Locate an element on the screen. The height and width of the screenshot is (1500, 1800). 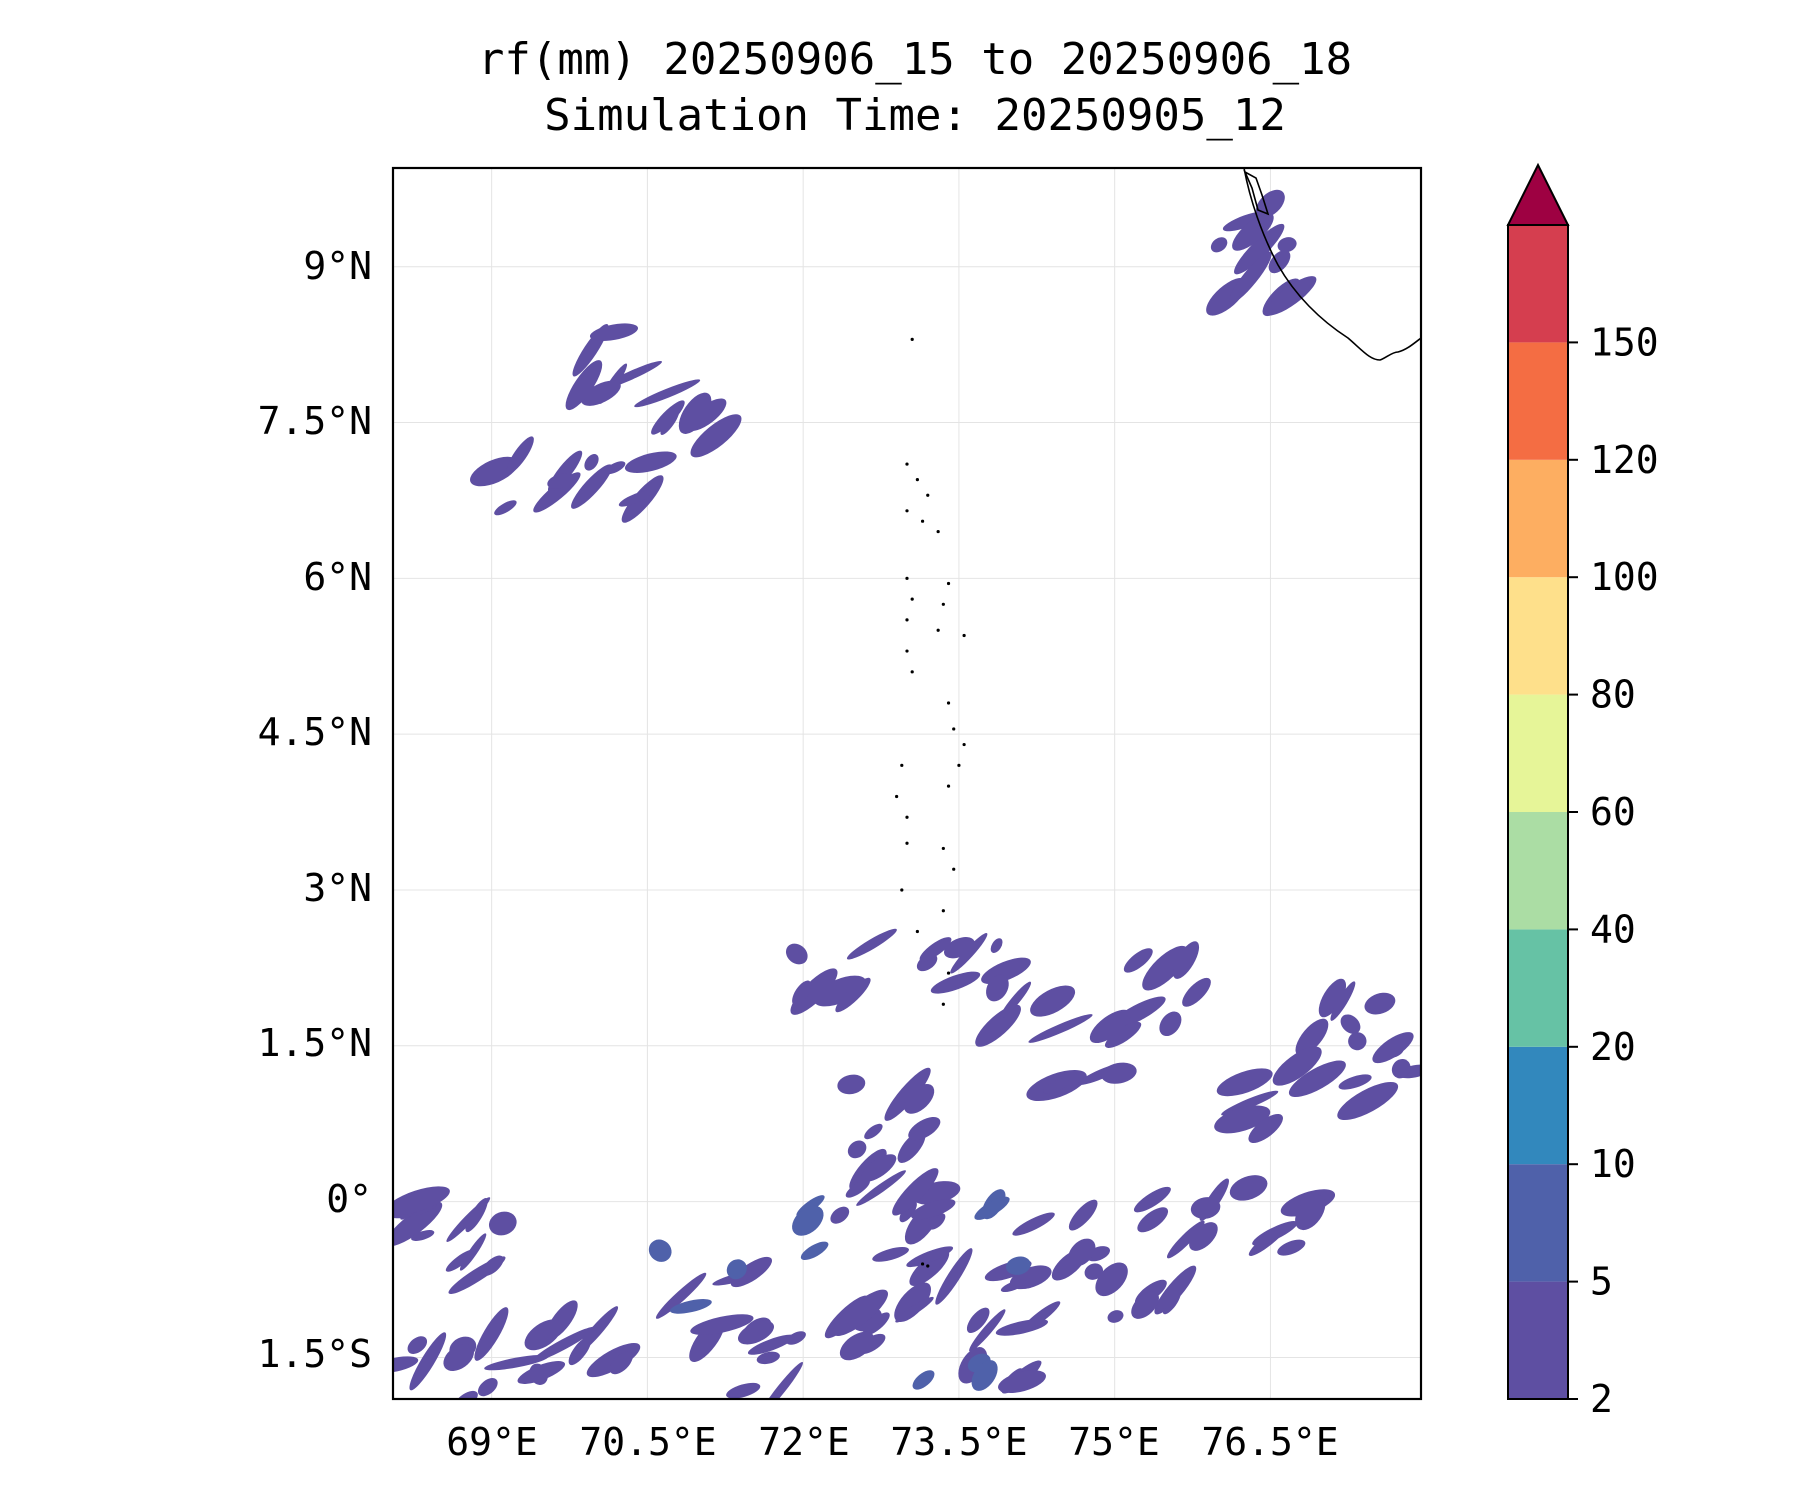
colorbar-tick-label: 20 is located at coordinates (1613, 1047).